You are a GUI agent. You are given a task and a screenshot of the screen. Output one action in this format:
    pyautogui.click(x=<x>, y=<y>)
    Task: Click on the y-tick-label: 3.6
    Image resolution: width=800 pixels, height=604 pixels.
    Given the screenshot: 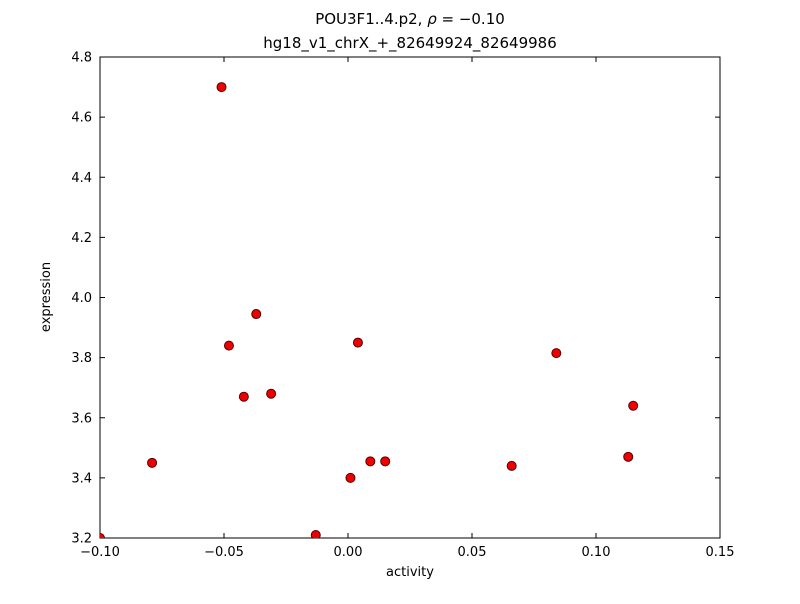 What is the action you would take?
    pyautogui.click(x=81, y=418)
    